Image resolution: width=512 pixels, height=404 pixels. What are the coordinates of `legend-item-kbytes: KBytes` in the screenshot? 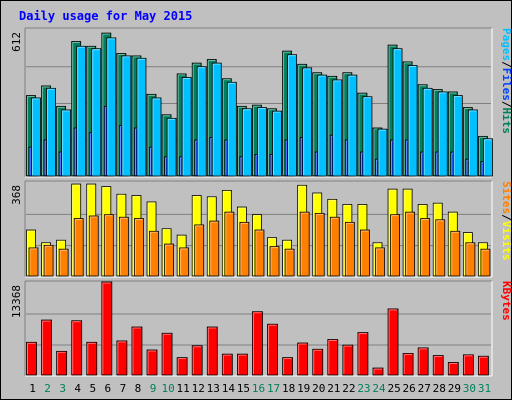 It's located at (505, 301).